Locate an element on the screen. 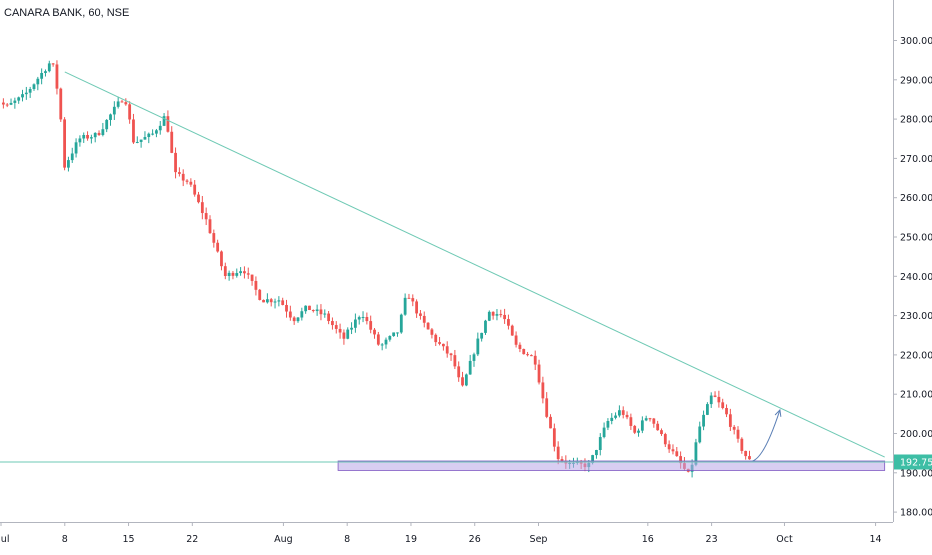 The image size is (932, 555). price-tick-label: 210.00 is located at coordinates (916, 395).